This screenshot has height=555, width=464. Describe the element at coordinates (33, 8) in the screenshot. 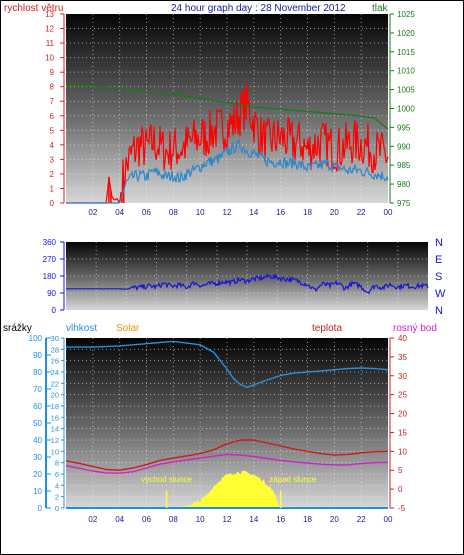

I see `wind-axis-title: rychlost větru` at that location.